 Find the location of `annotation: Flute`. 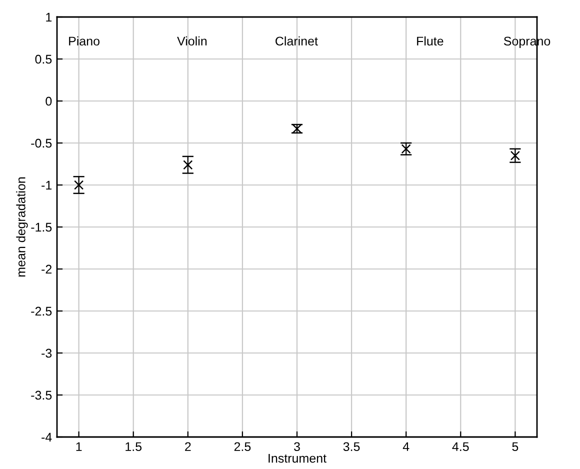

annotation: Flute is located at coordinates (430, 41).